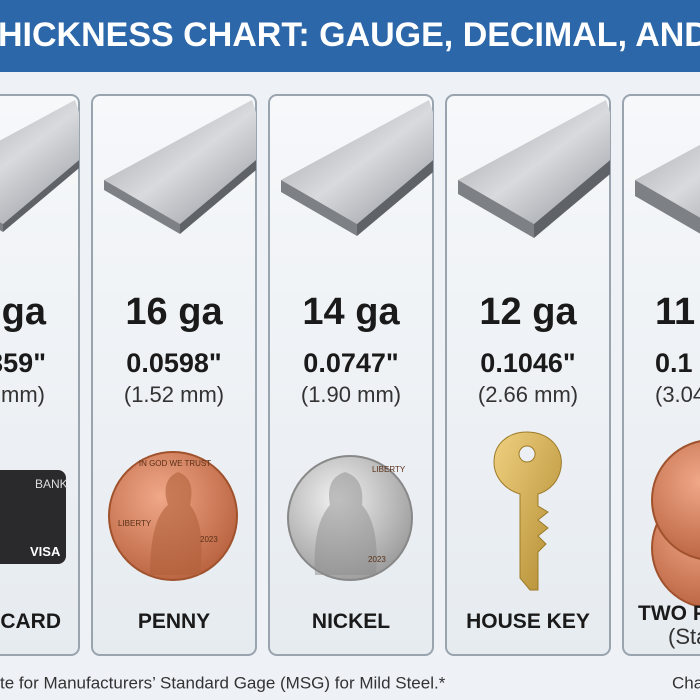 Image resolution: width=700 pixels, height=700 pixels. I want to click on gauge: ga, so click(24, 312).